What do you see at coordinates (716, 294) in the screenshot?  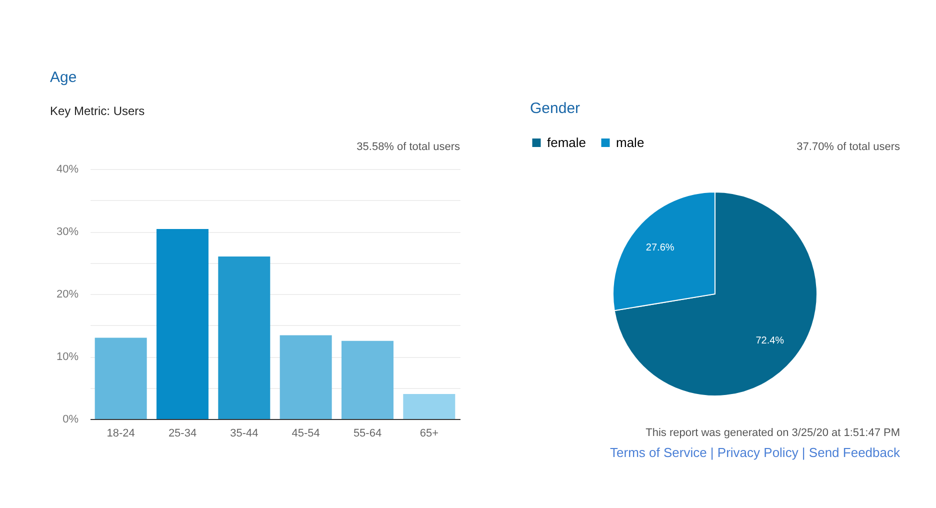 I see `pie-slice` at bounding box center [716, 294].